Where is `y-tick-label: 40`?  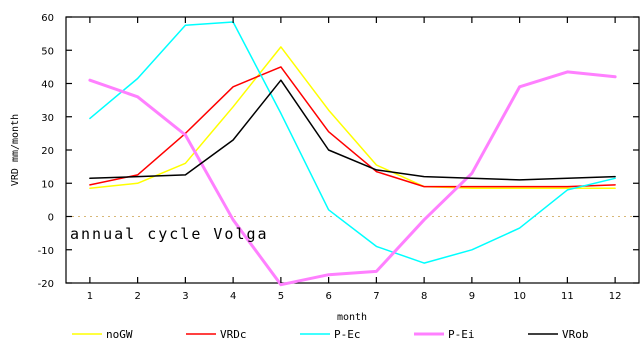 y-tick-label: 40 is located at coordinates (47, 85).